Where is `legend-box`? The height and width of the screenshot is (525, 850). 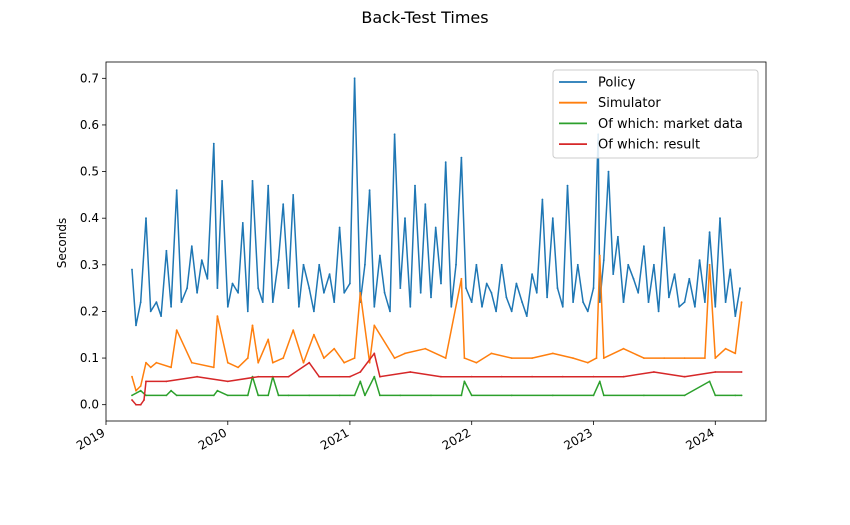
legend-box is located at coordinates (655, 114).